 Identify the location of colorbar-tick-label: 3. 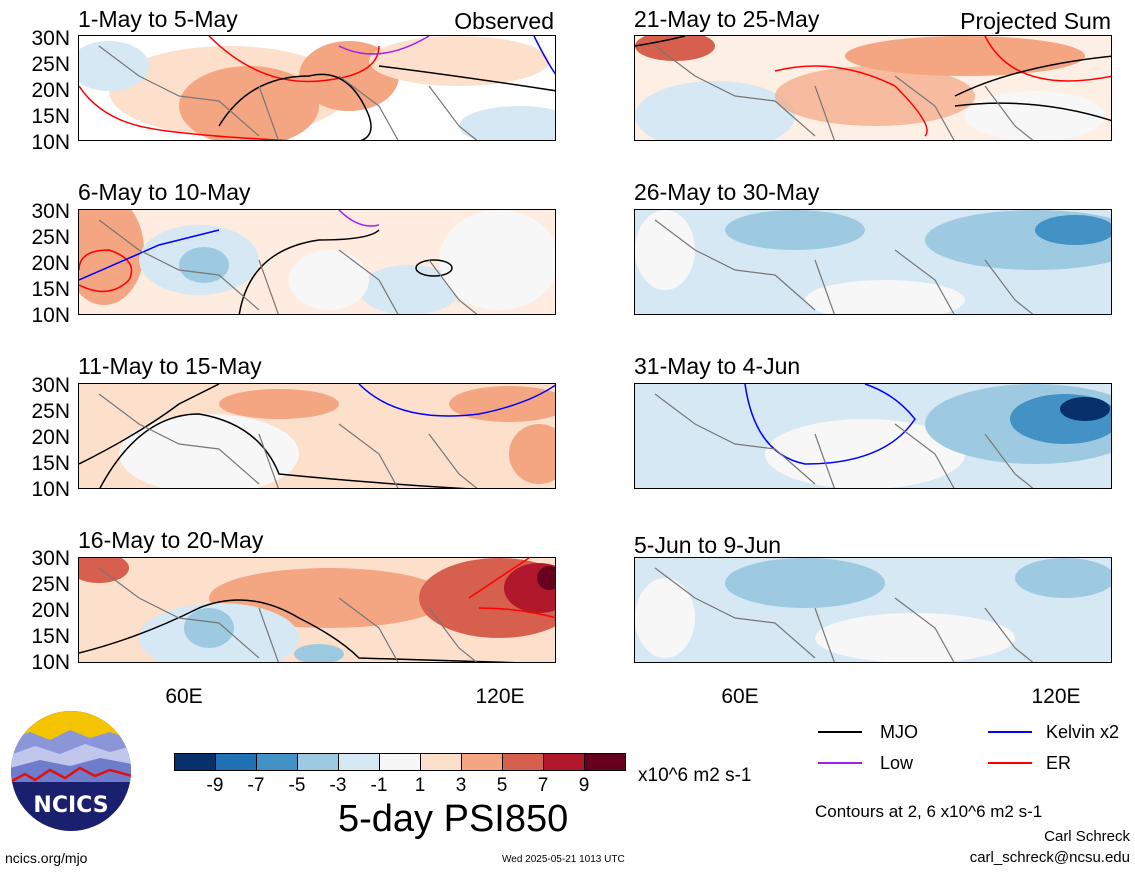
(461, 785).